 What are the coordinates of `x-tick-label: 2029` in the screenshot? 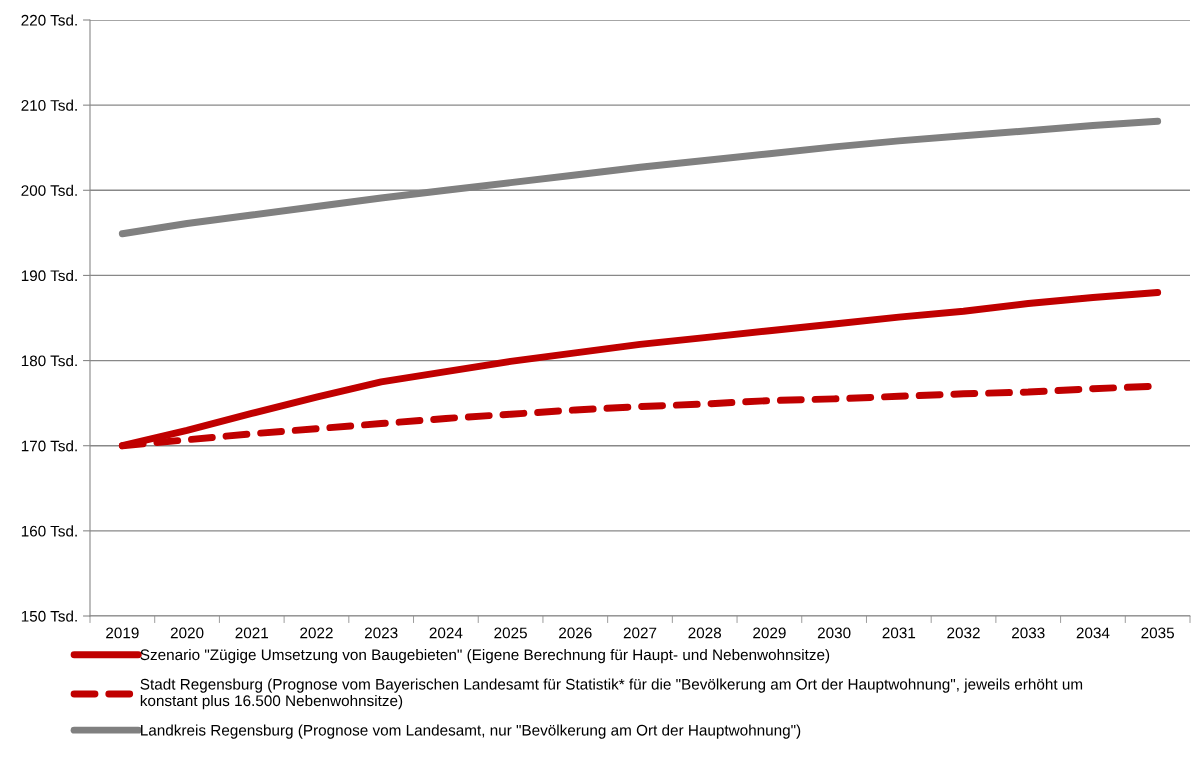 It's located at (769, 633).